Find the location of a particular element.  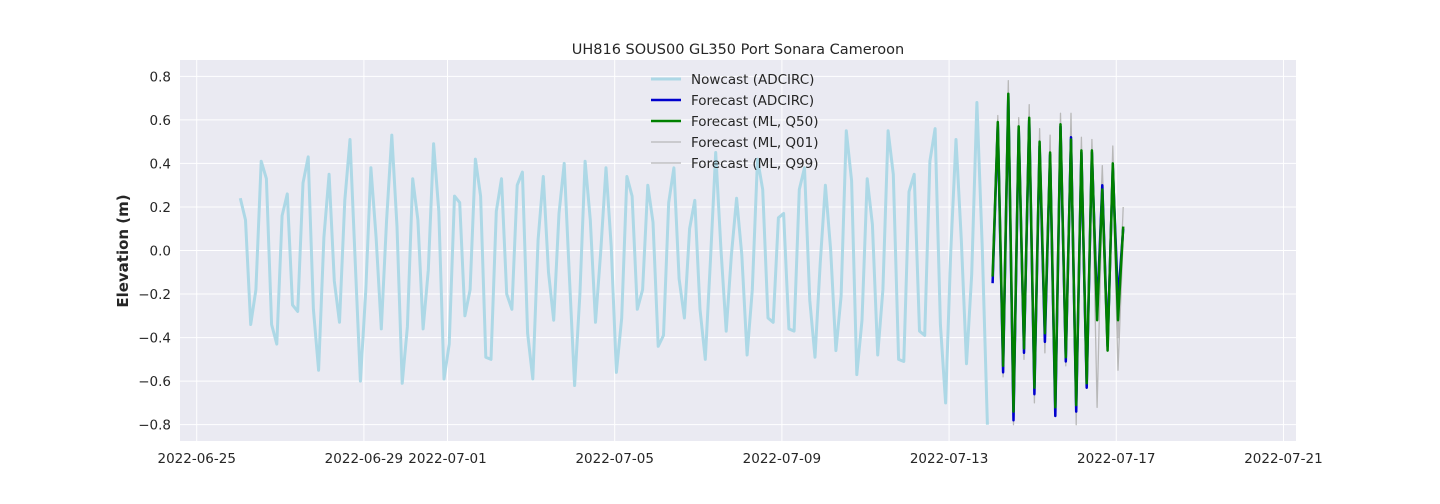

x-tick-label: 2022-07-17 is located at coordinates (1116, 459).